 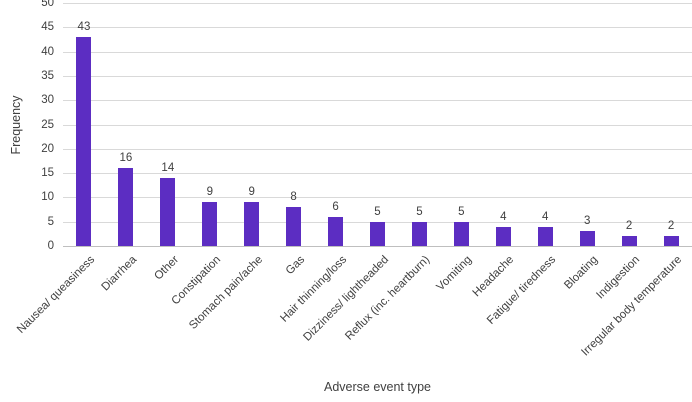 I want to click on y-tick-label: 15, so click(x=47, y=173).